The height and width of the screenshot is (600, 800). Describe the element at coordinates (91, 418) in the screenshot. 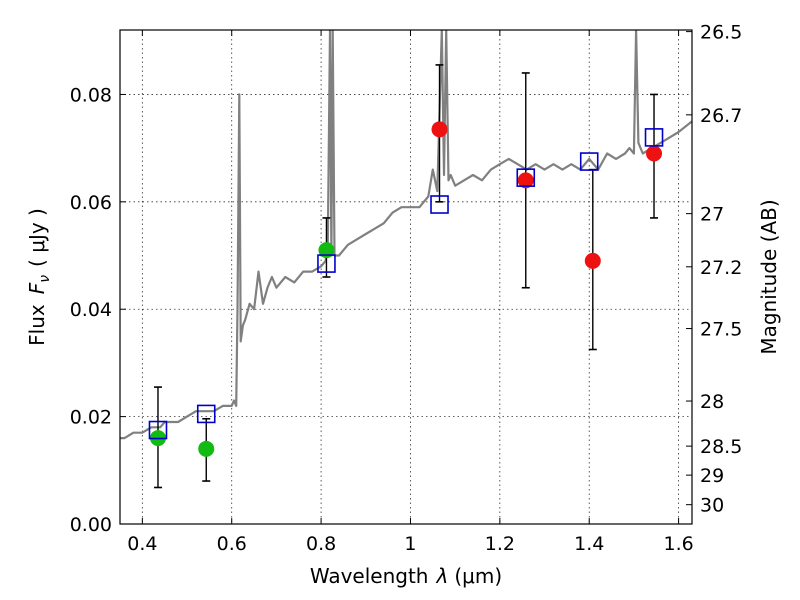

I see `y-tick-label: 0.02` at that location.